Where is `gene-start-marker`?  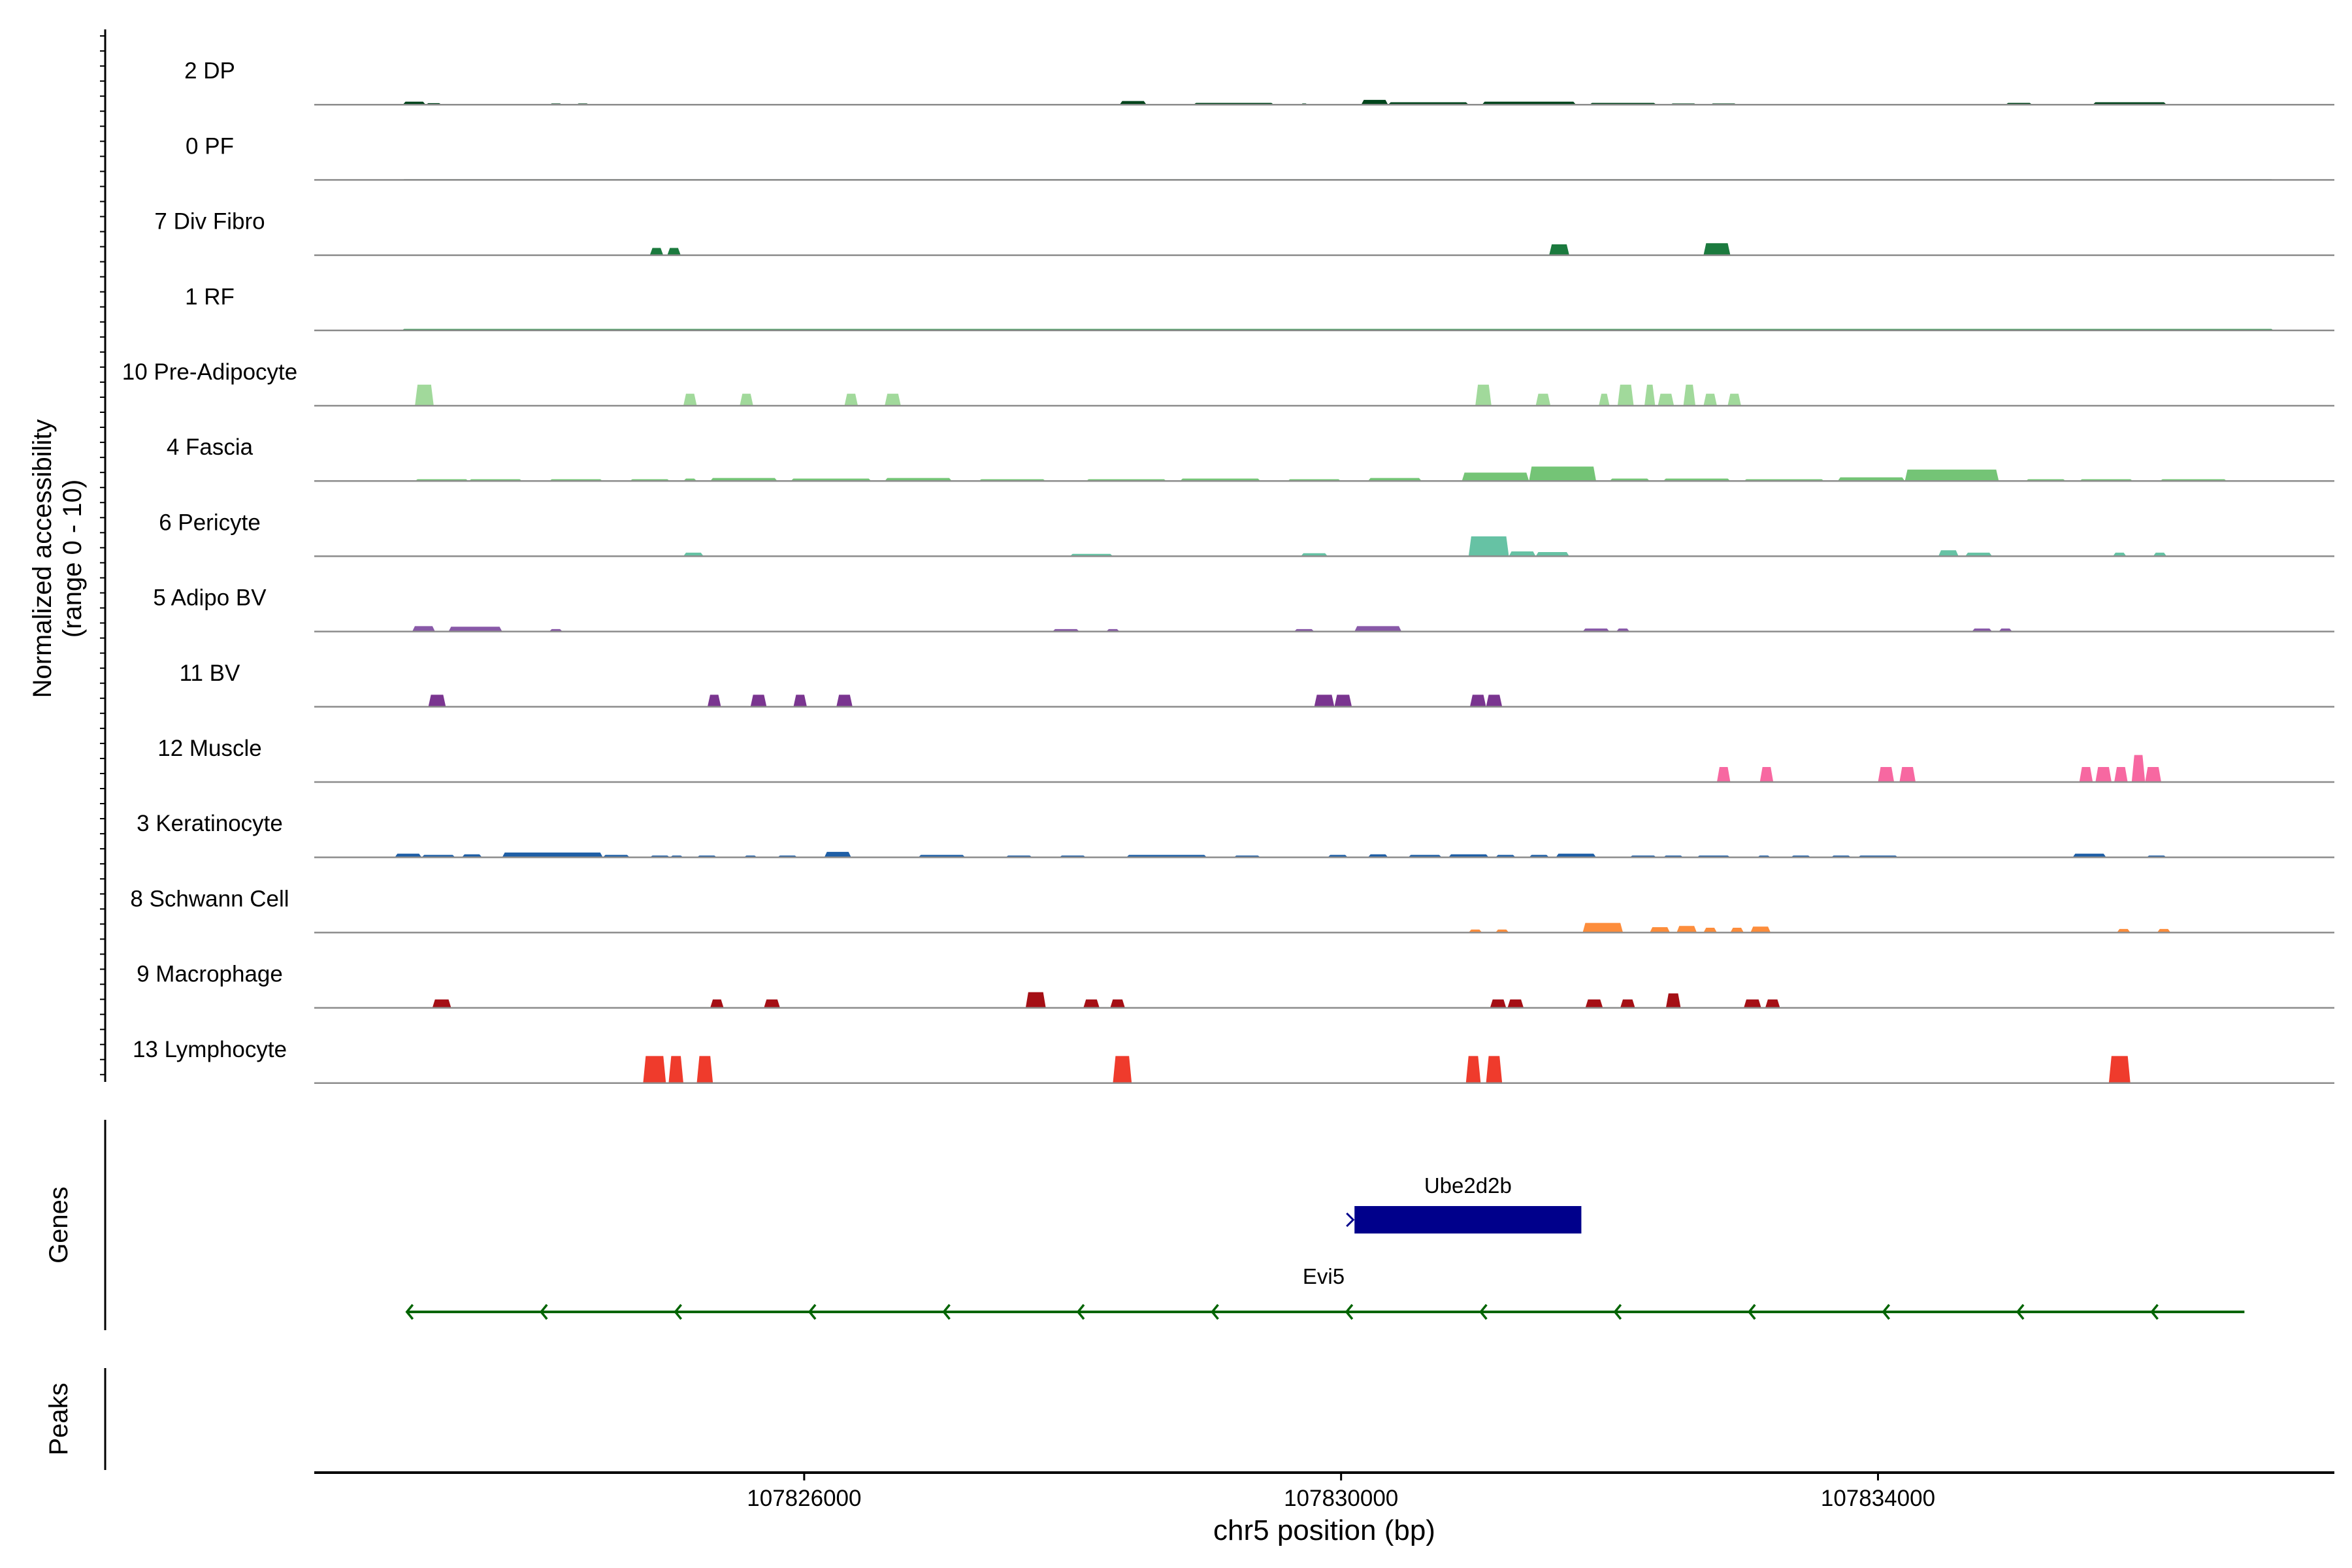 gene-start-marker is located at coordinates (1350, 1220).